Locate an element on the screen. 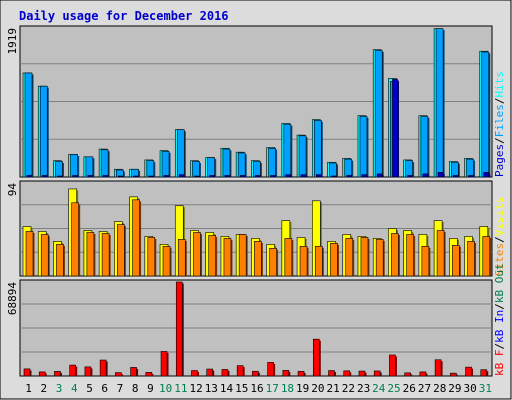 The width and height of the screenshot is (512, 400). bar-sites-day-10-body is located at coordinates (166, 261).